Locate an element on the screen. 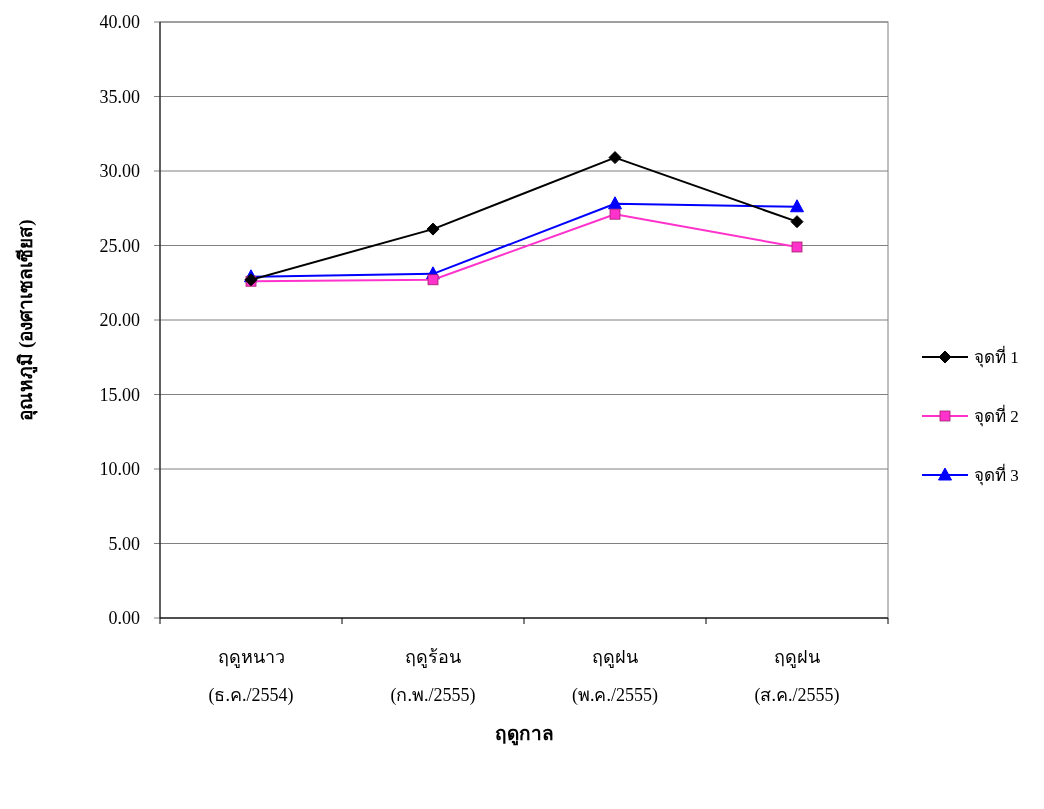  y-tick-label: 30.00 is located at coordinates (119, 171).